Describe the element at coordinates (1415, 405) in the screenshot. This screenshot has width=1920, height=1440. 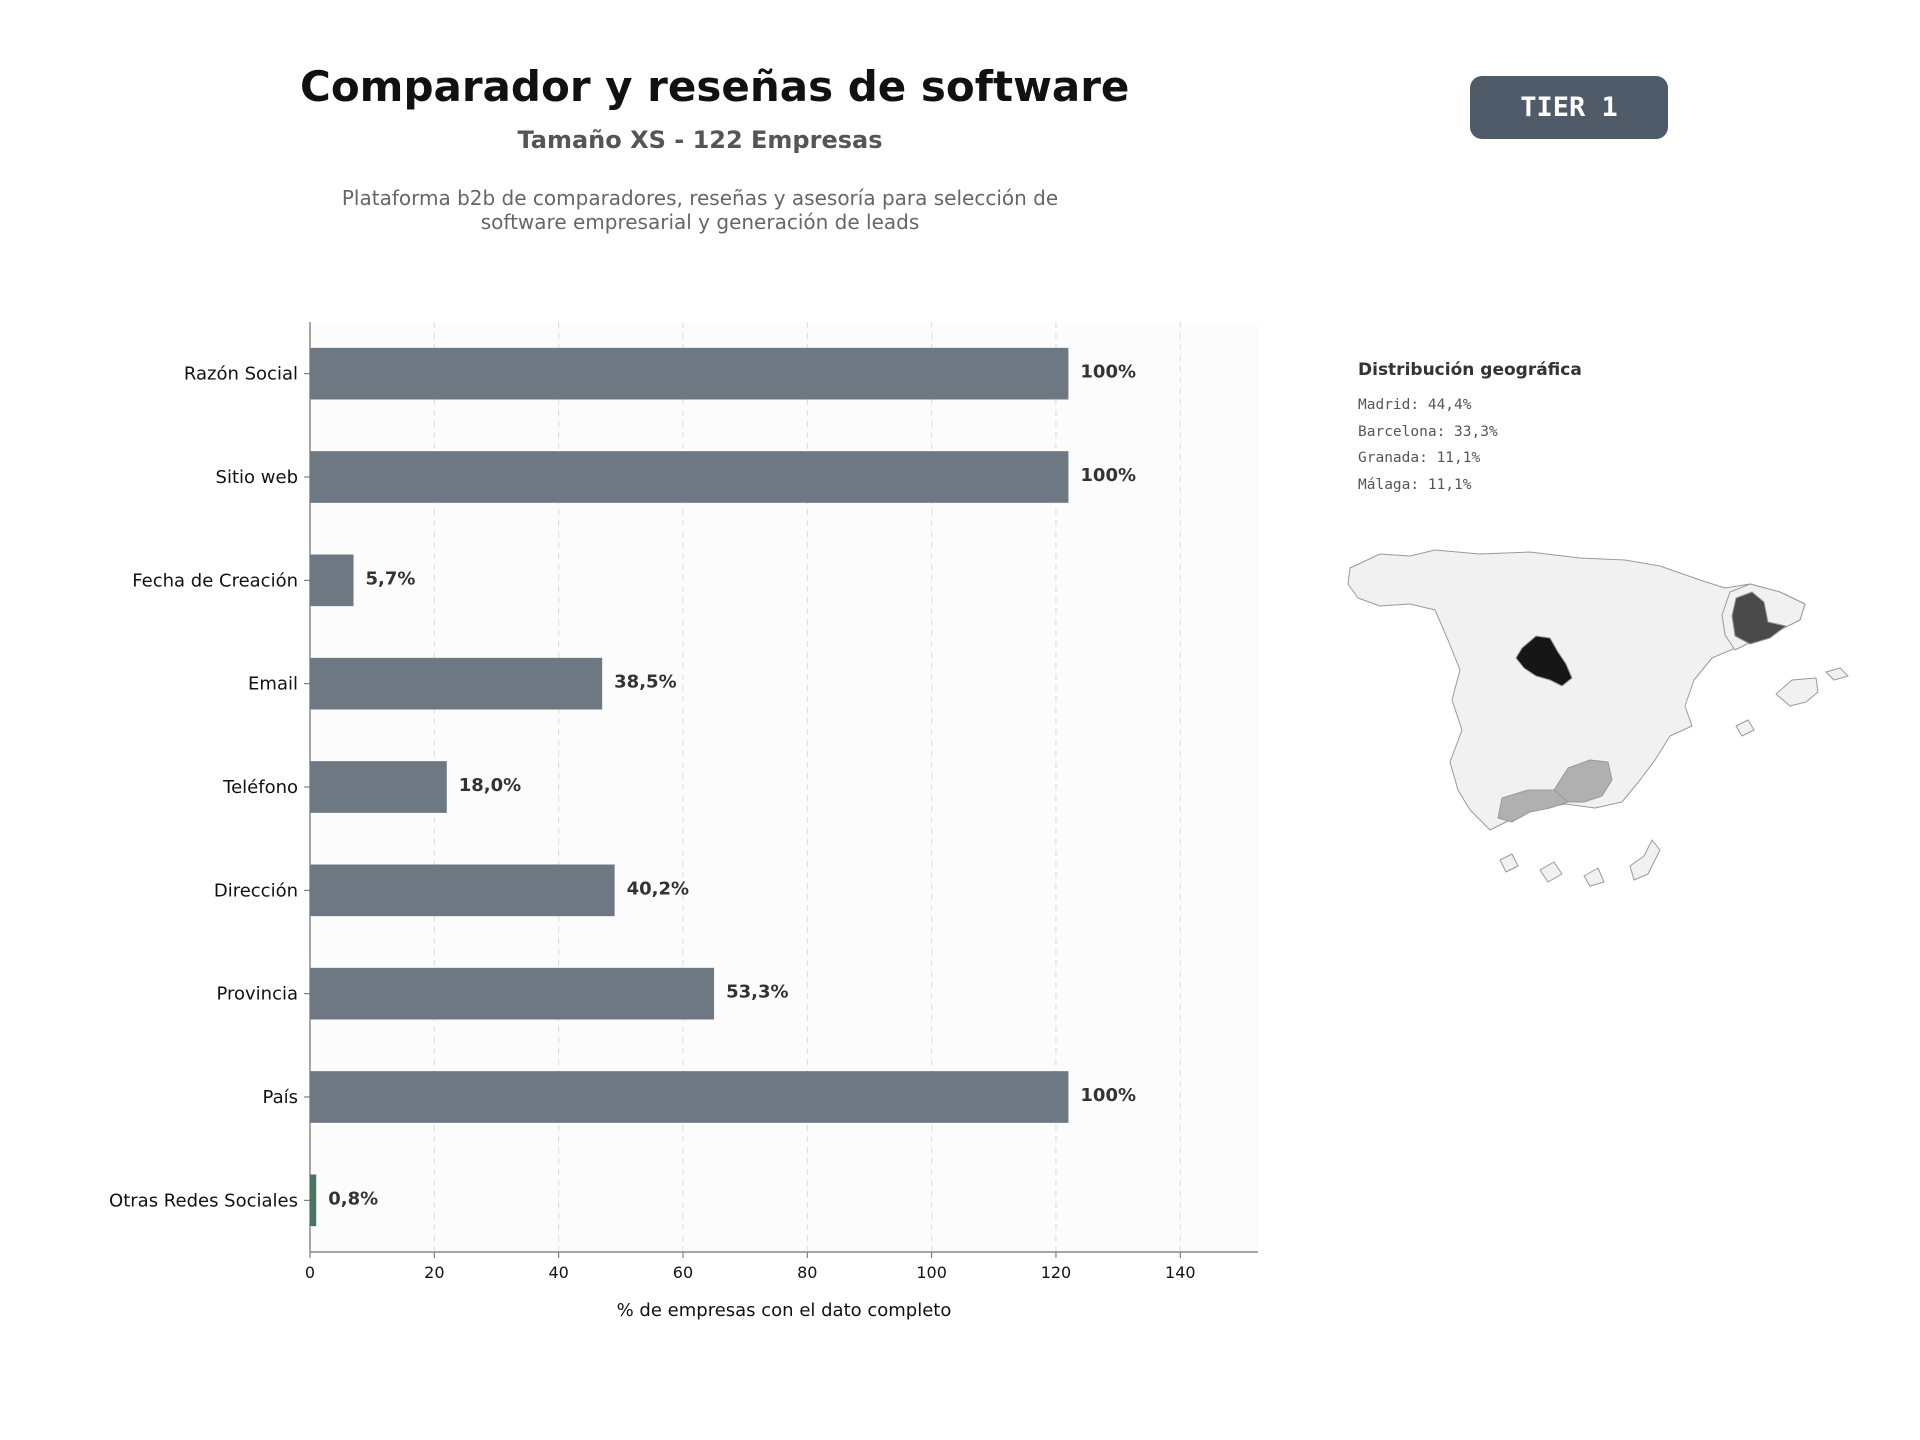
I see `geo-item: Madrid: 44,4%` at that location.